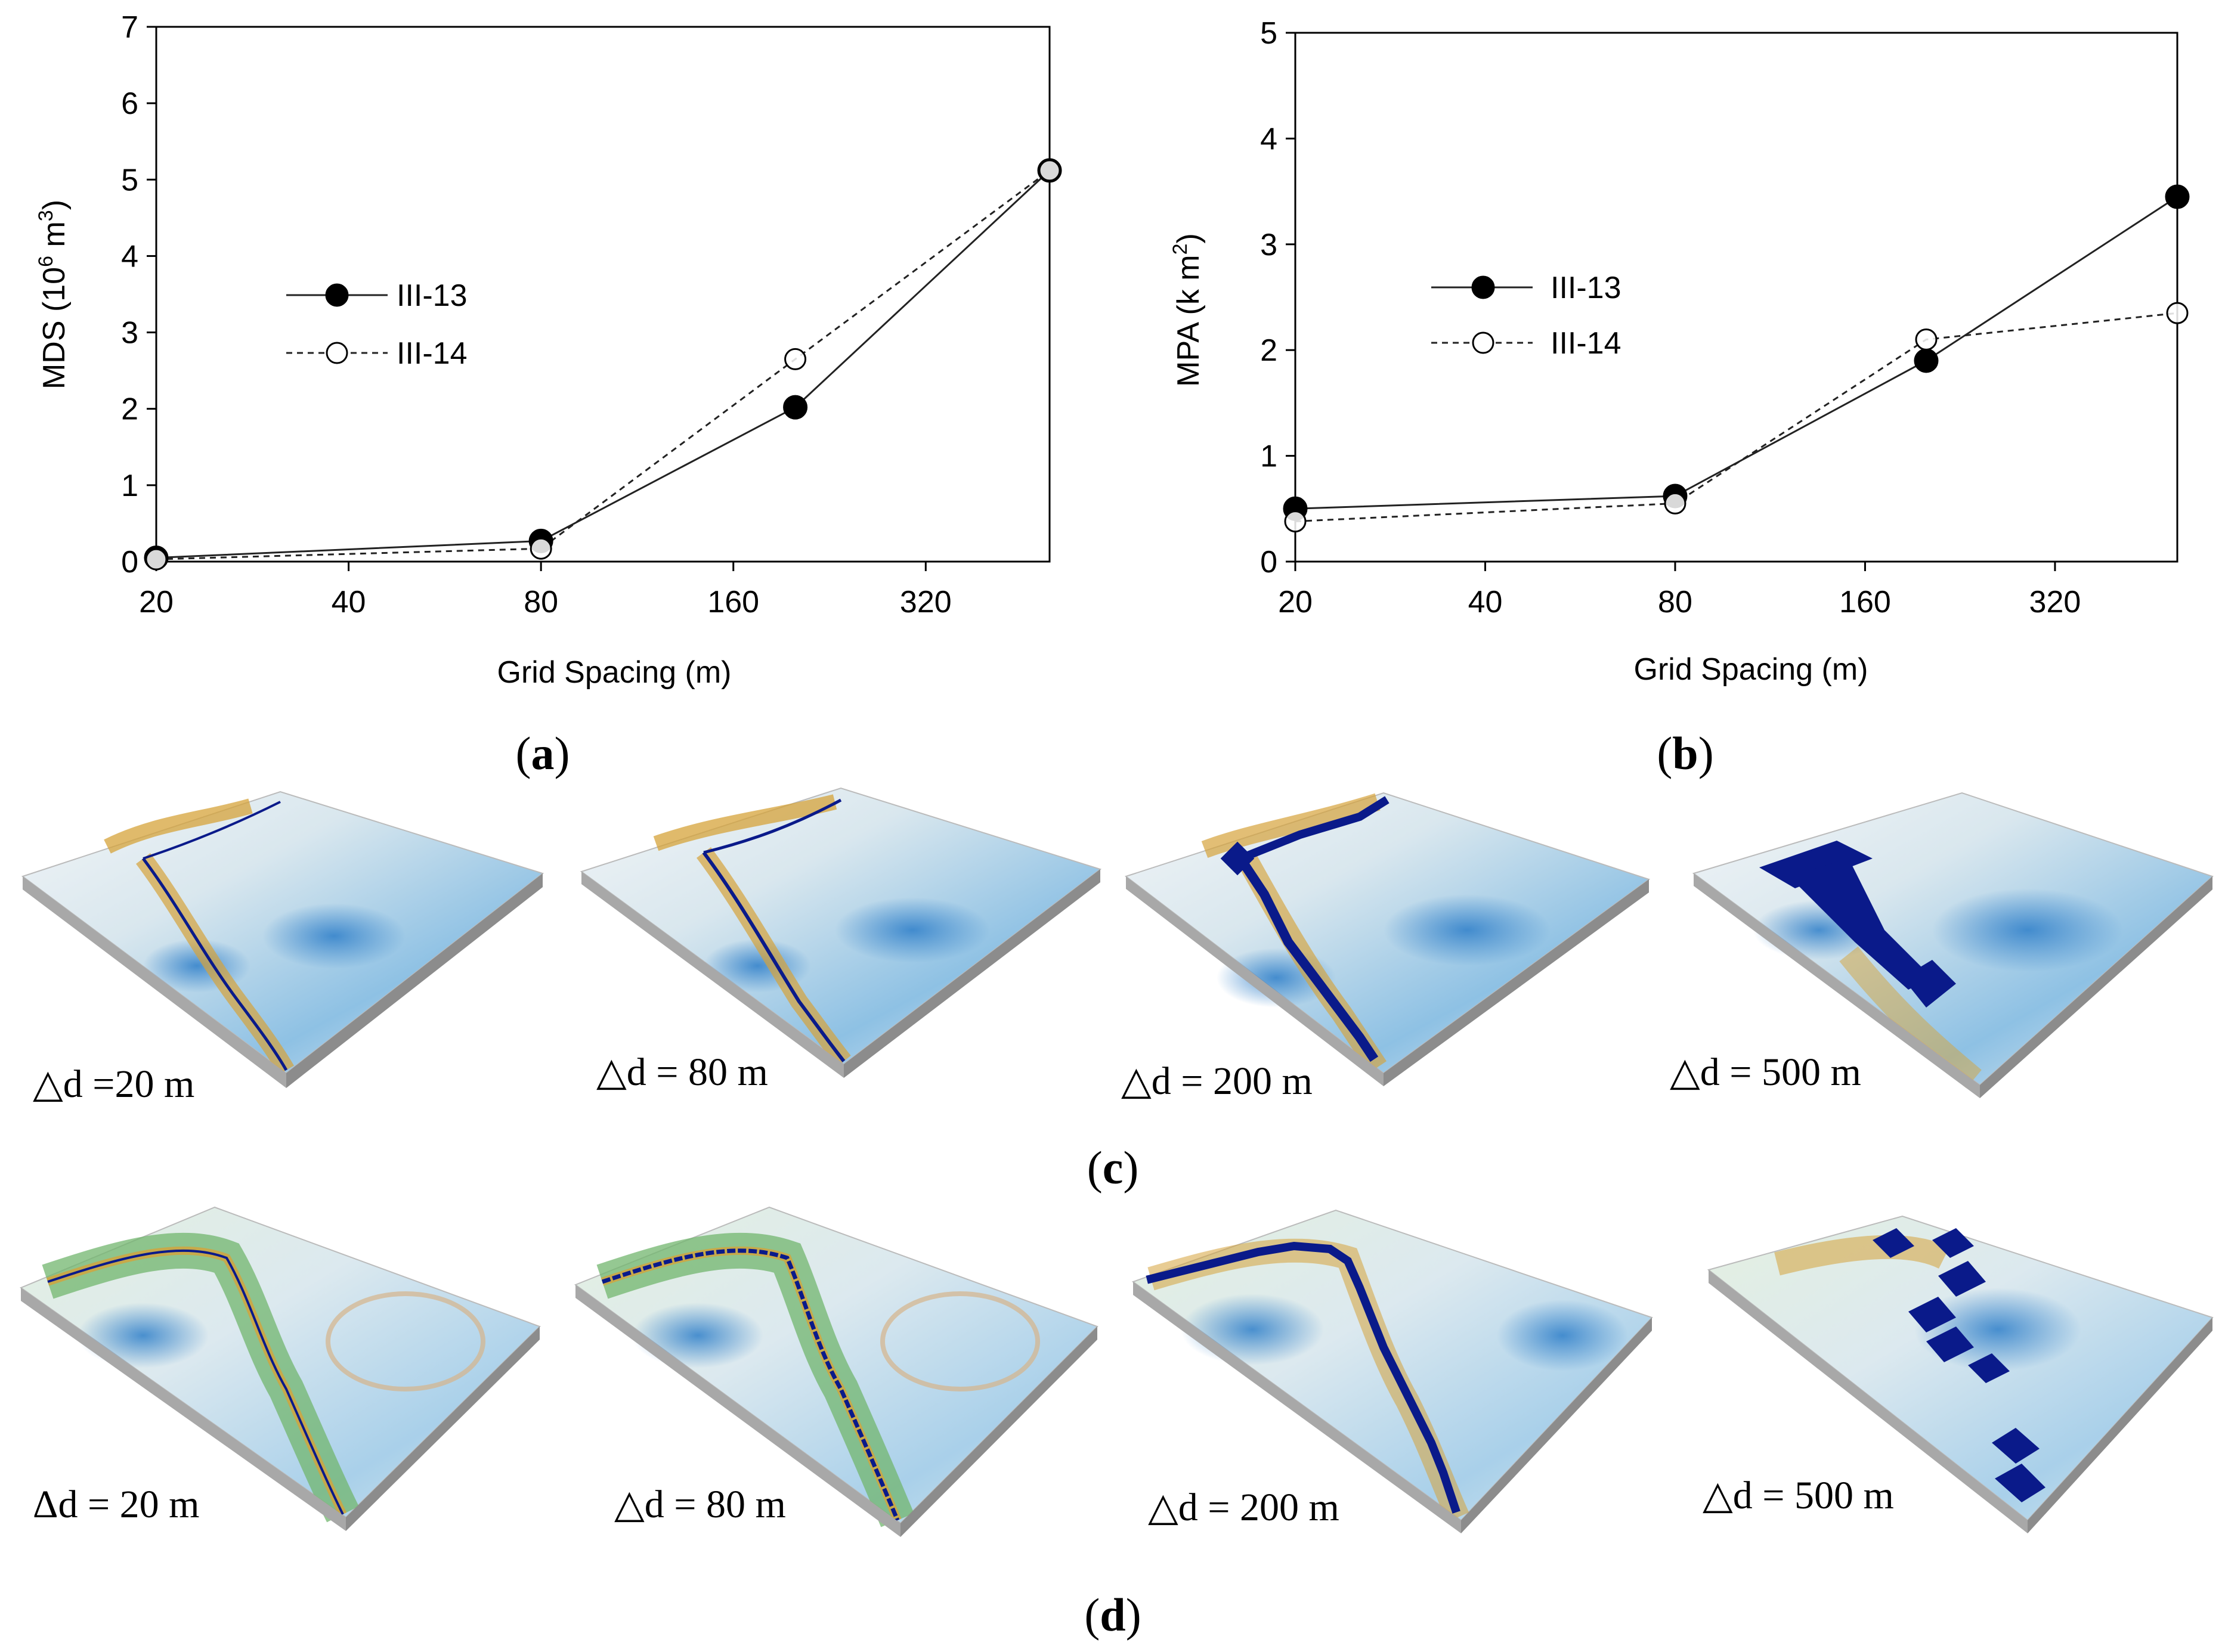 The image size is (2225, 1652). What do you see at coordinates (1268, 350) in the screenshot?
I see `chartB-y-tick-label: 2` at bounding box center [1268, 350].